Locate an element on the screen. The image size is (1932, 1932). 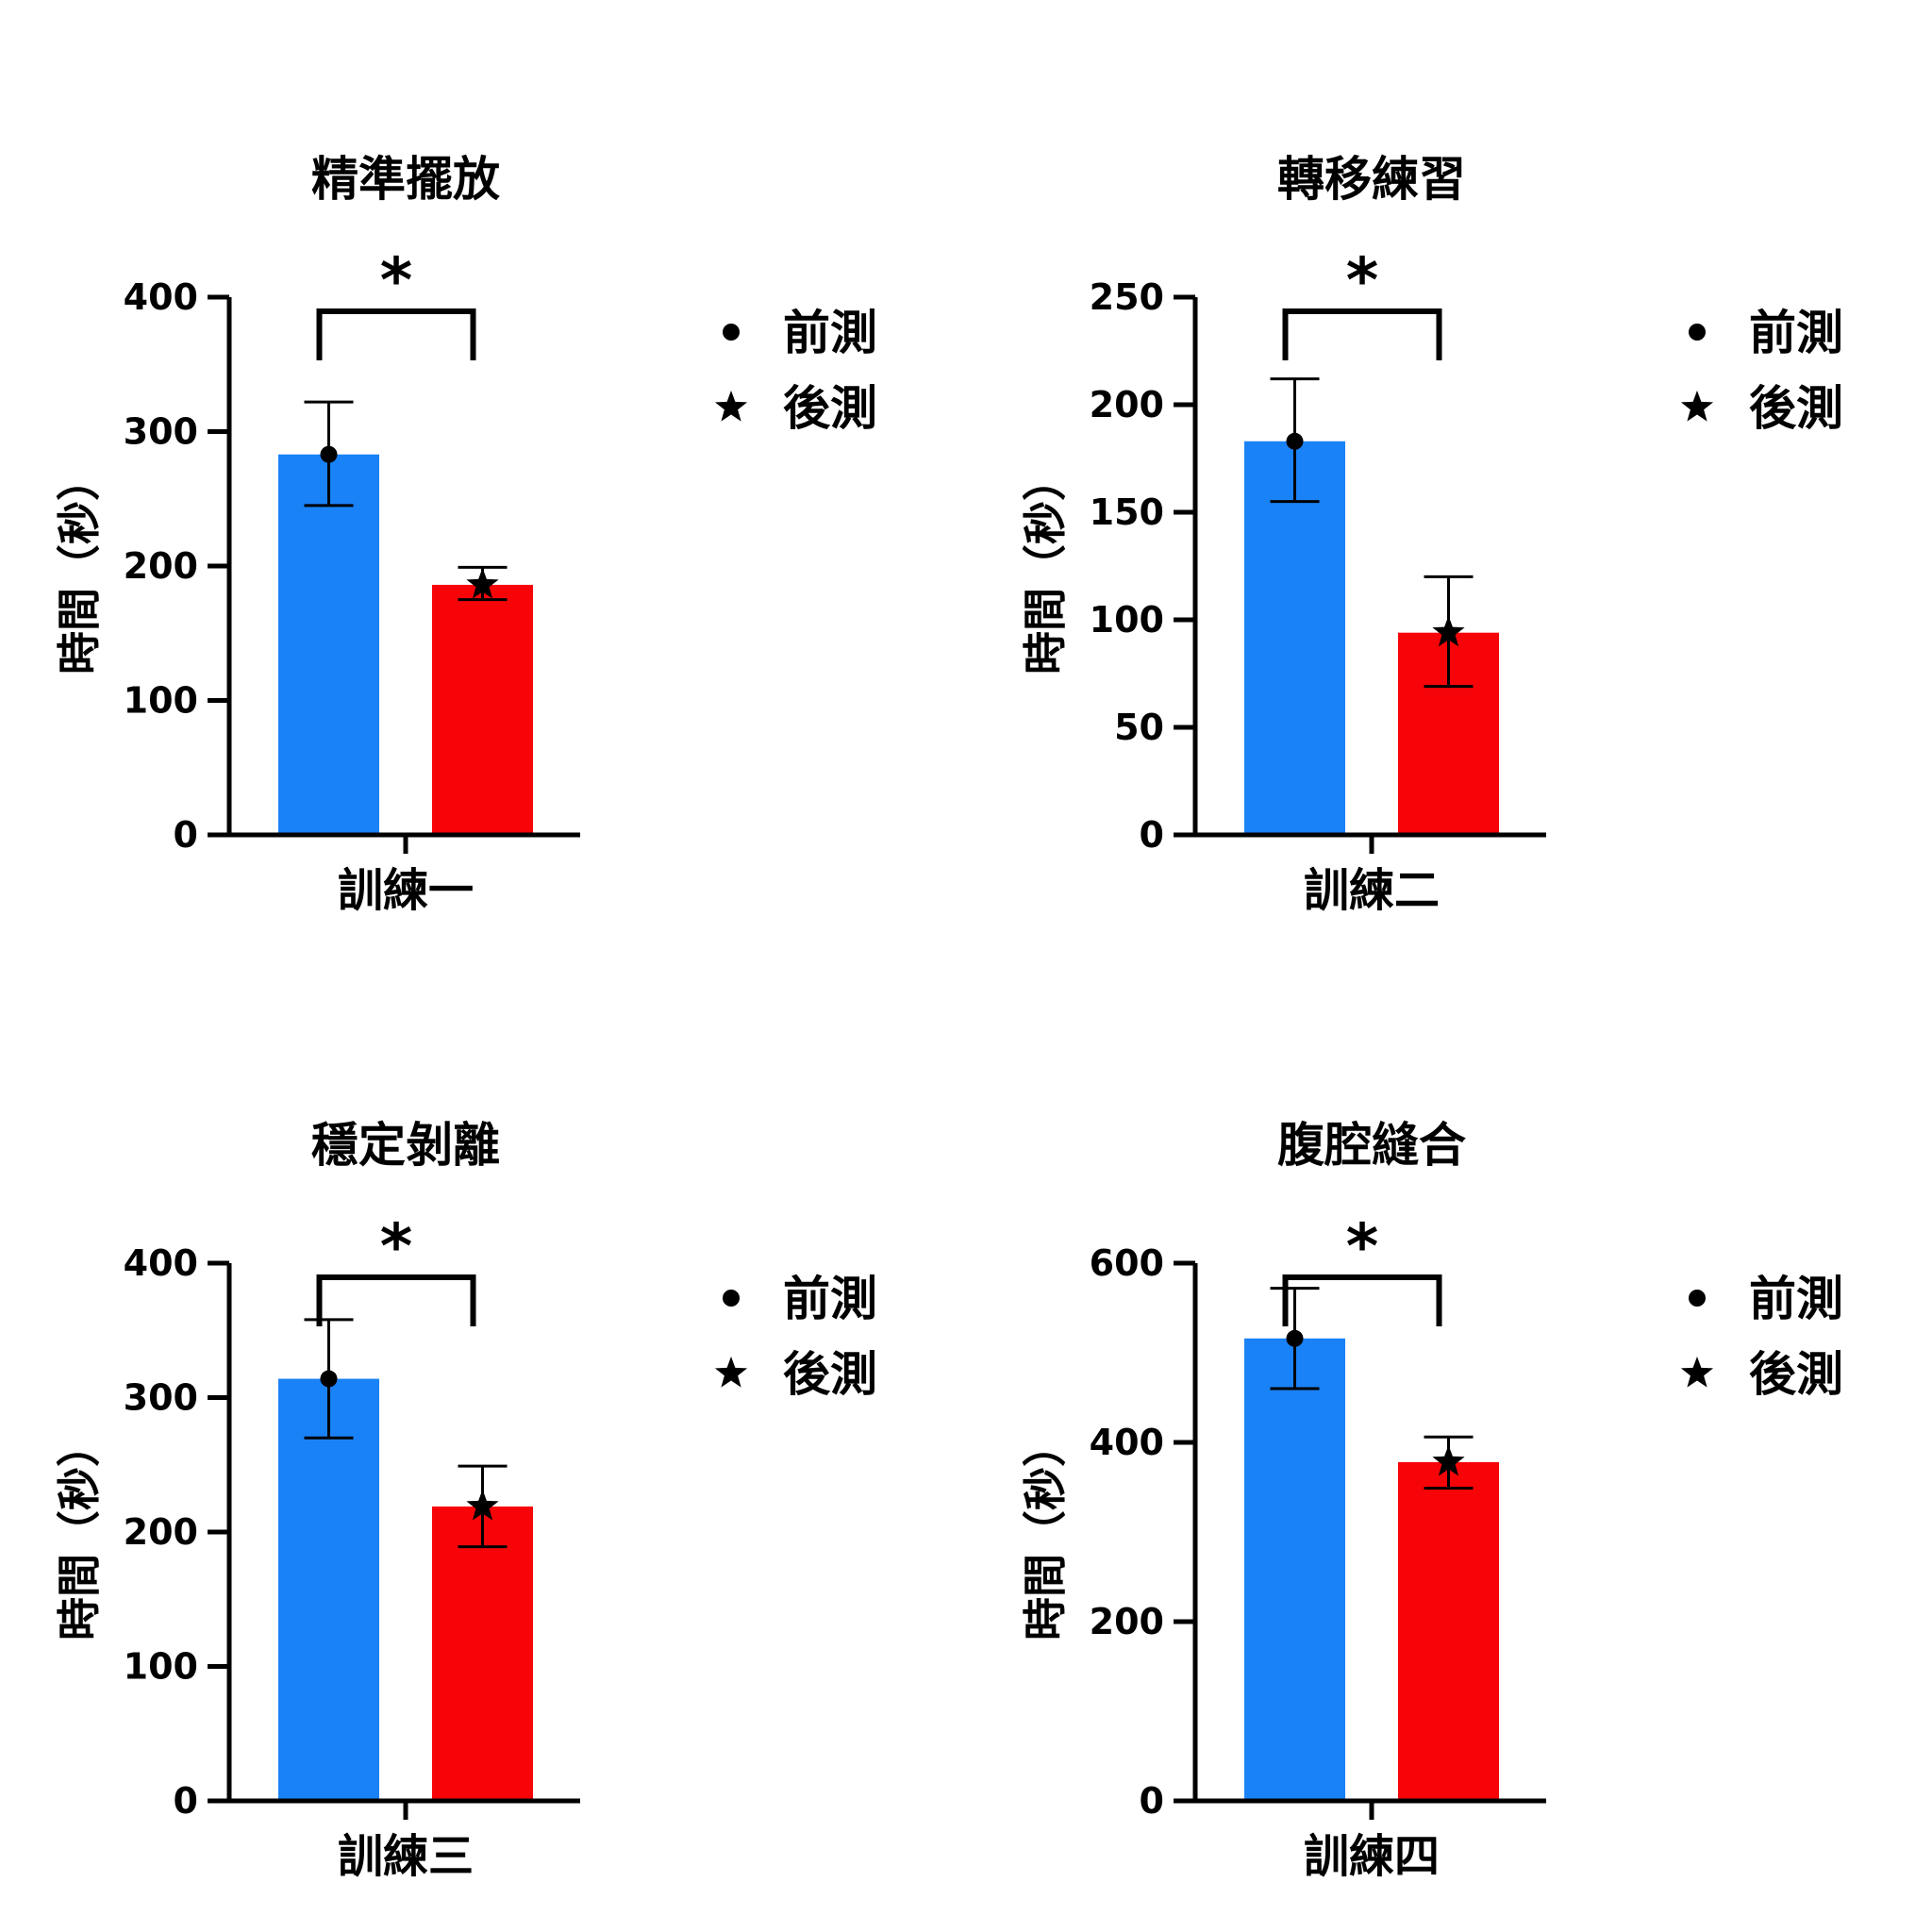
x-category-label: 訓練一 is located at coordinates (406, 891).